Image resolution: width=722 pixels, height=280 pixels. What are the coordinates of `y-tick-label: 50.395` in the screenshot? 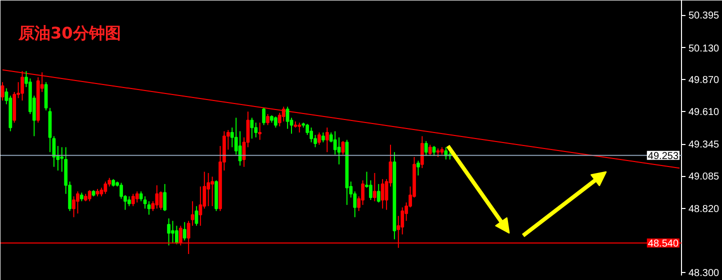 It's located at (704, 16).